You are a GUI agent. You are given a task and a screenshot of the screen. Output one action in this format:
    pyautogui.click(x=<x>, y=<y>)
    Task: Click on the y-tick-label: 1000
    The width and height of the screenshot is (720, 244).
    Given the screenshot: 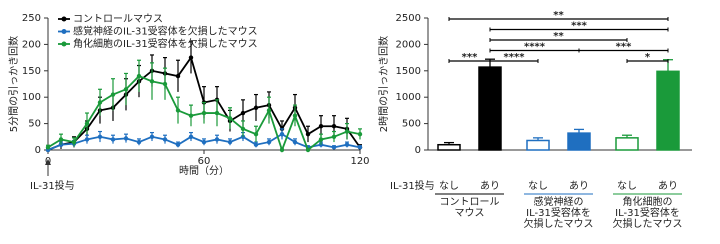 What is the action you would take?
    pyautogui.click(x=408, y=97)
    